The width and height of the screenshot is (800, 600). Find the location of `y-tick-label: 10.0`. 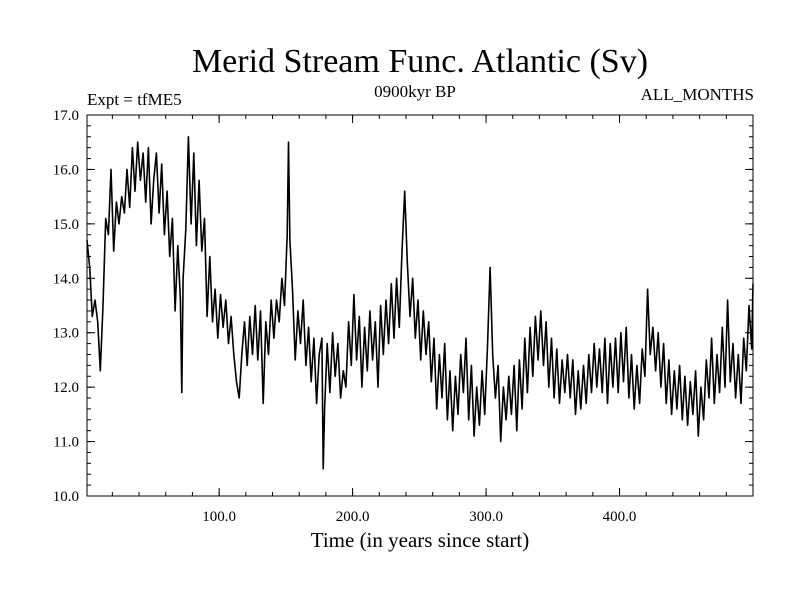

y-tick-label: 10.0 is located at coordinates (66, 497).